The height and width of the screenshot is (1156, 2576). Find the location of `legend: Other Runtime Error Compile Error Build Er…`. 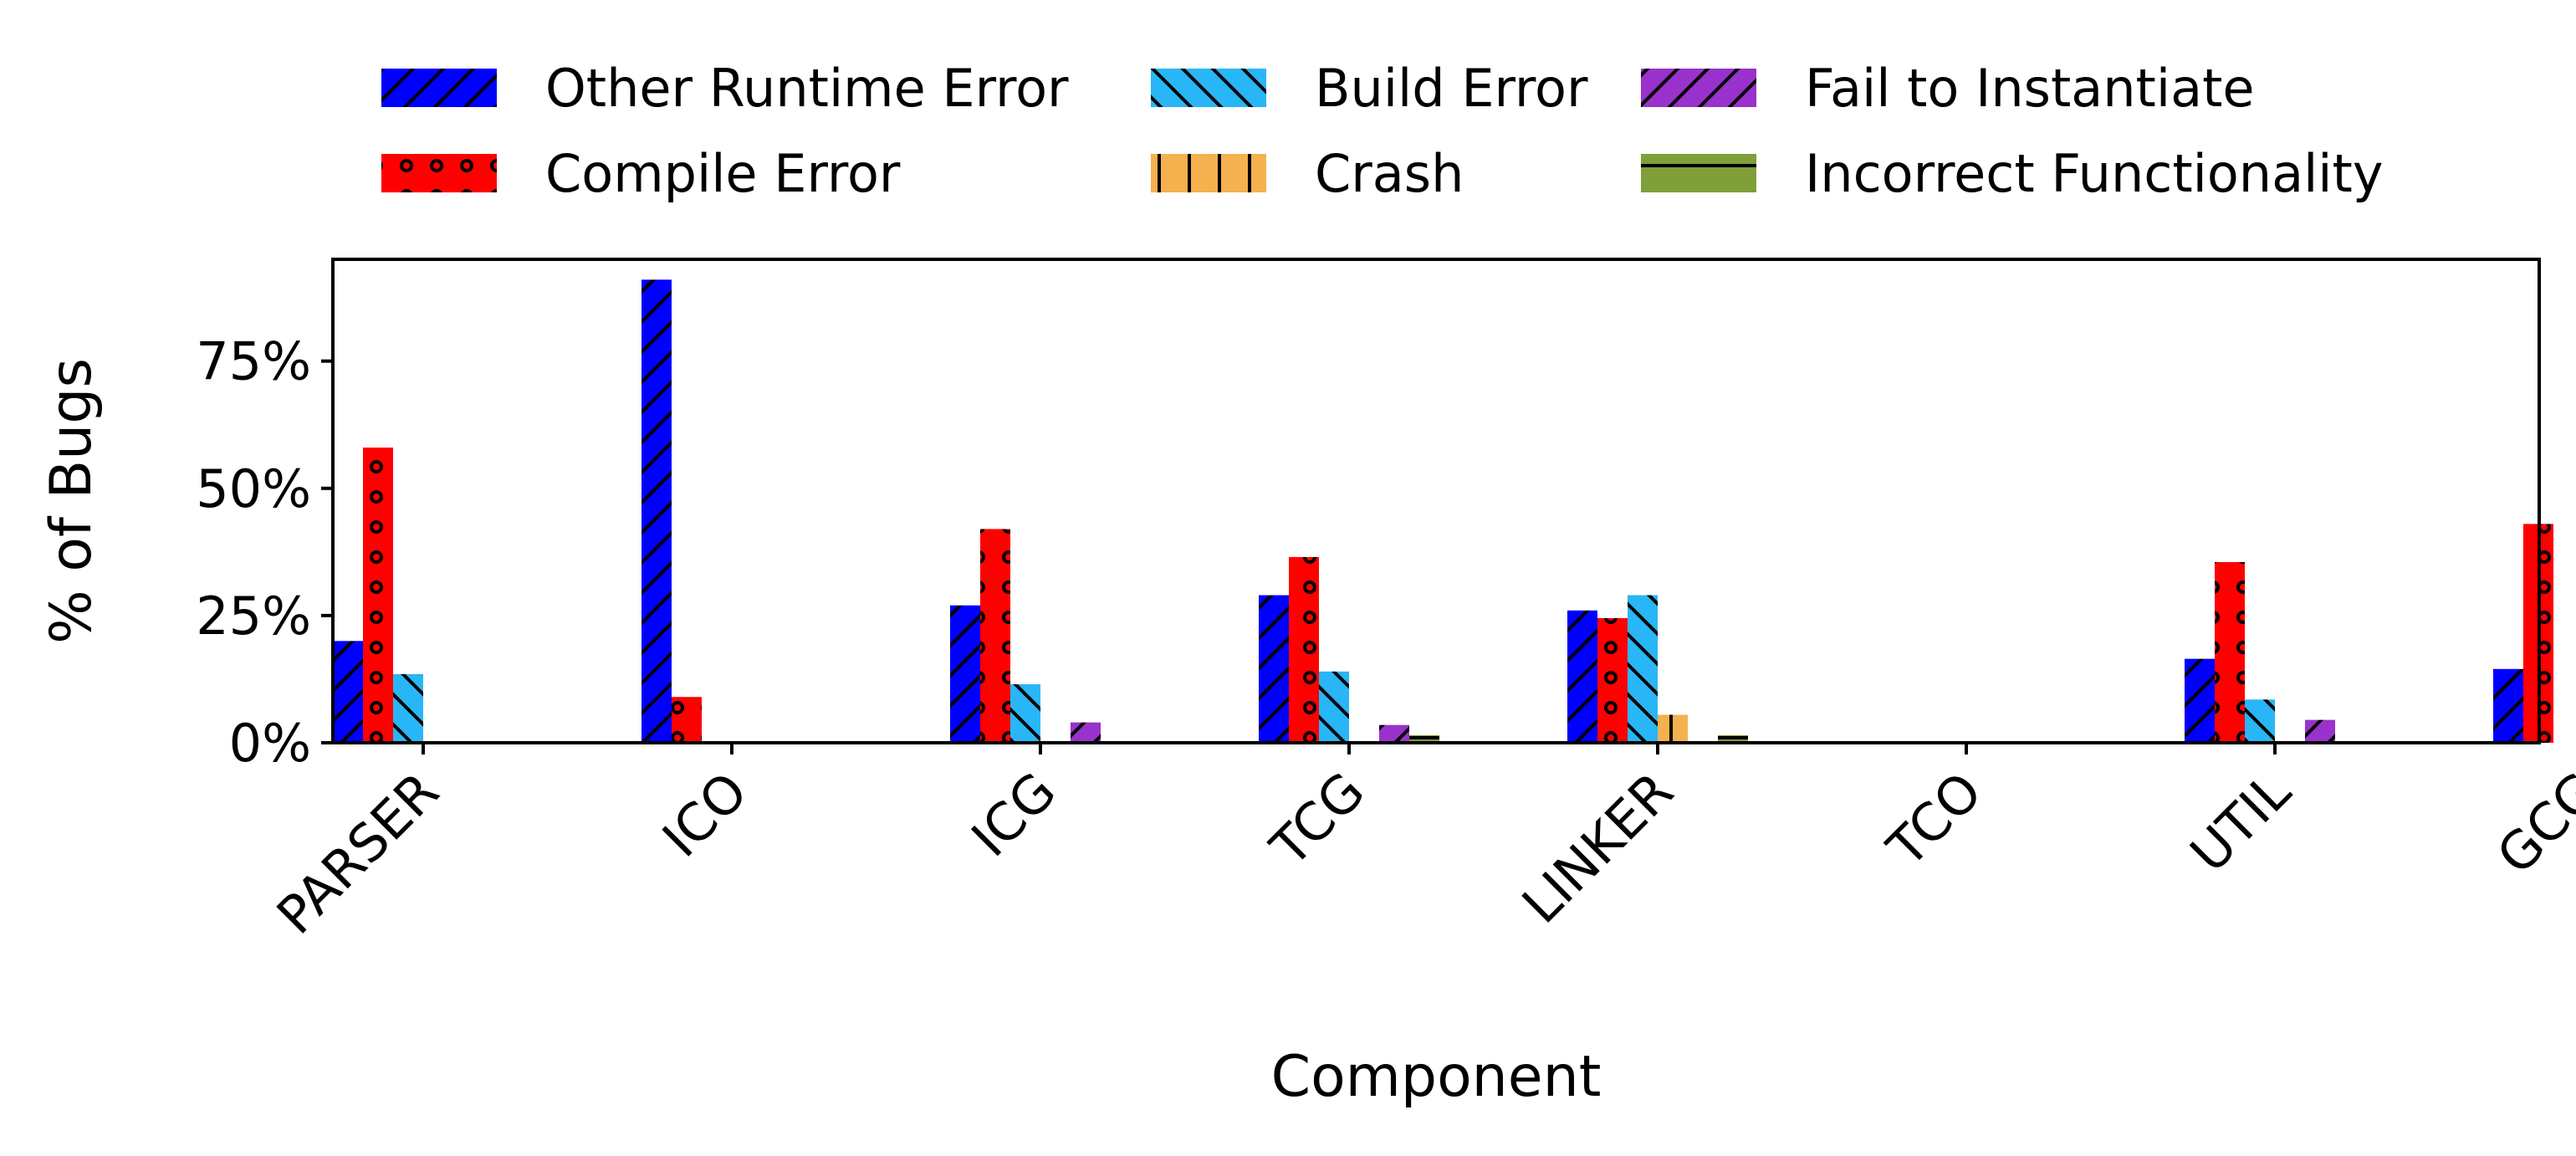

legend: Other Runtime Error Compile Error Build Er… is located at coordinates (1382, 131).